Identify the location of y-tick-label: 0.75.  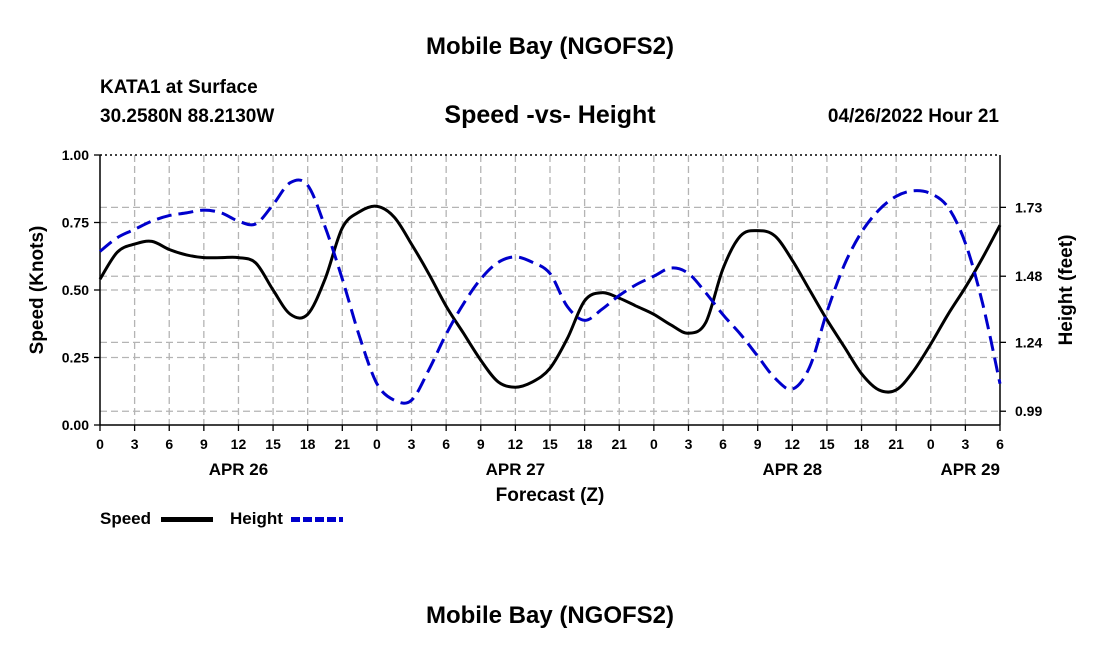
(75, 223).